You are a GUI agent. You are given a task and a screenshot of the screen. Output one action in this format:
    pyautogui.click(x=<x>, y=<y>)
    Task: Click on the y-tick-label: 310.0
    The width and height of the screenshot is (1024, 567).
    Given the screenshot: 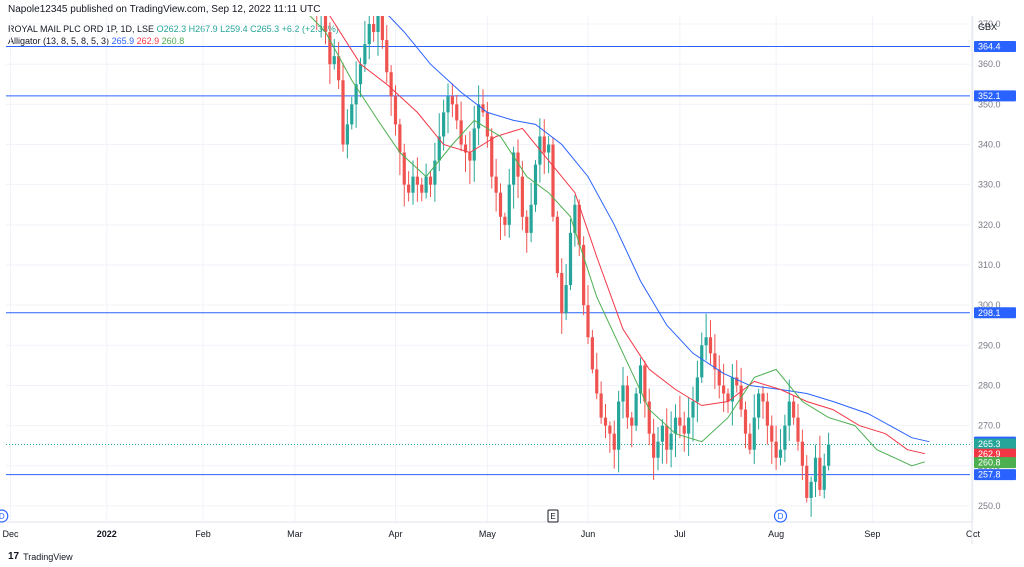 What is the action you would take?
    pyautogui.click(x=989, y=265)
    